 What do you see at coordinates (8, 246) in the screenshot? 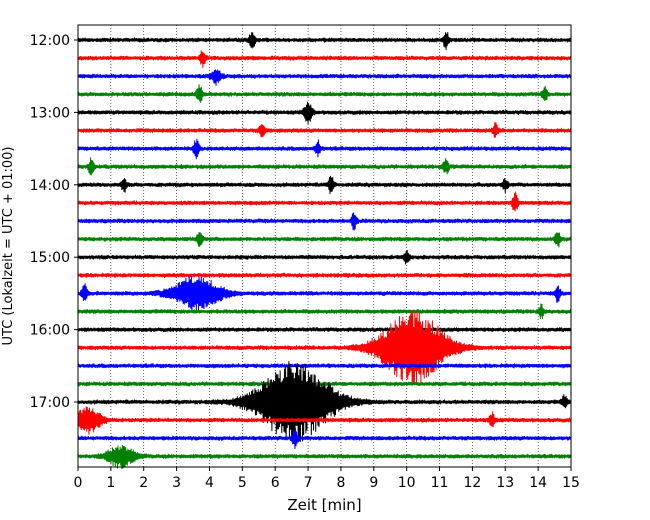
I see `y-axis-label: UTC (Lokalzeit = UTC + 01:00)` at bounding box center [8, 246].